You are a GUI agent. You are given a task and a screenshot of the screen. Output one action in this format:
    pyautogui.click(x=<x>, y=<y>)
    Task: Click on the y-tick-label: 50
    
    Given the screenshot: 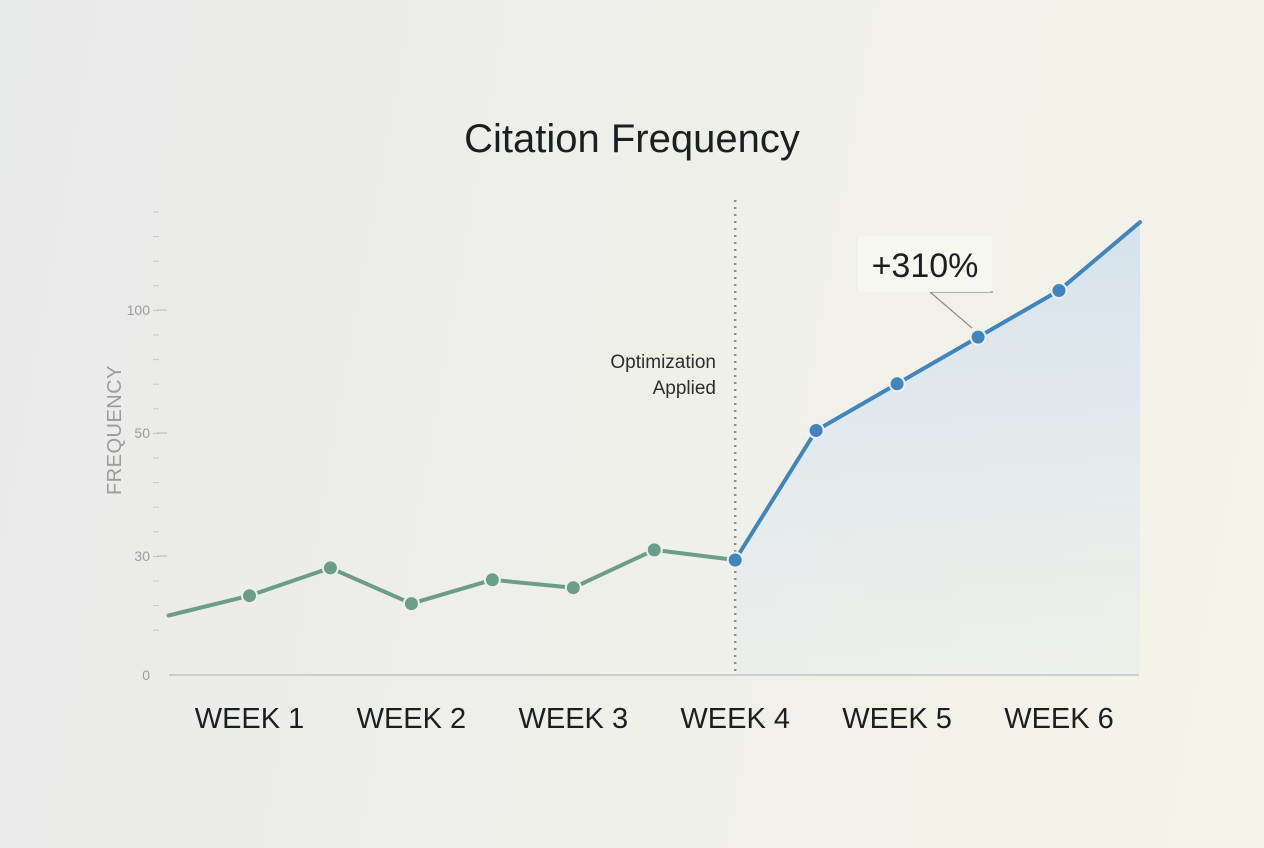 What is the action you would take?
    pyautogui.click(x=142, y=433)
    